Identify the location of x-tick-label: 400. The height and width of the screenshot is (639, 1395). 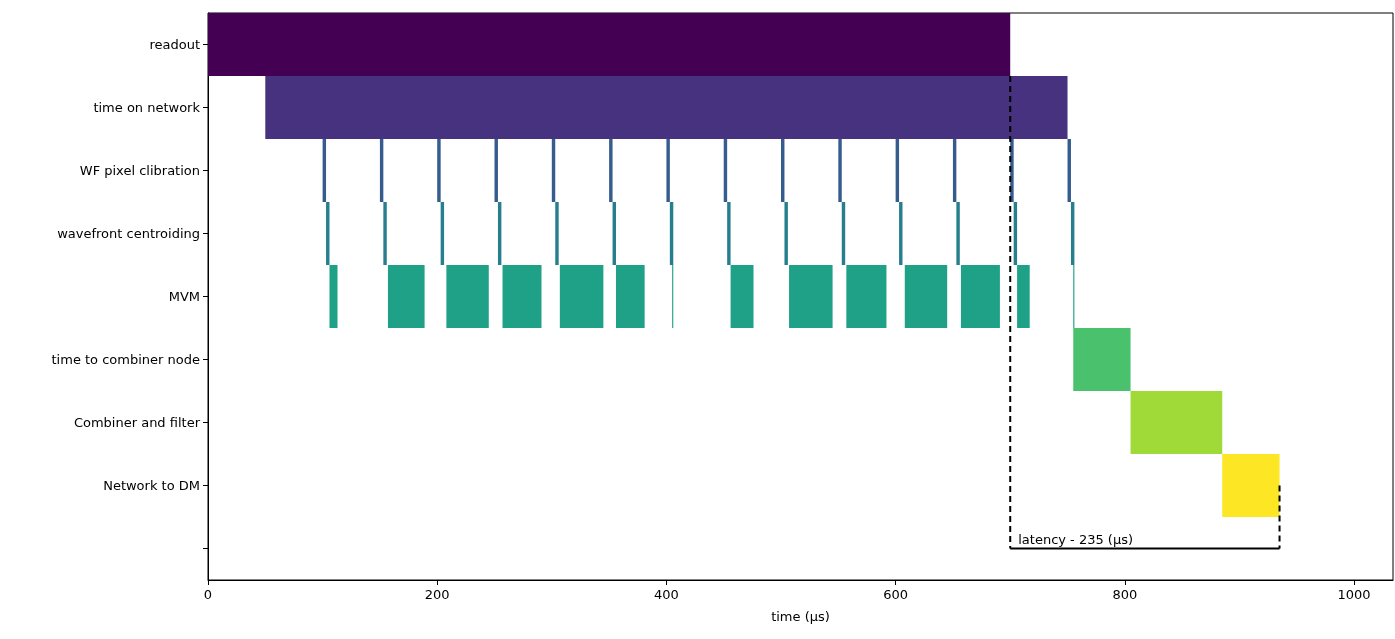
(666, 594).